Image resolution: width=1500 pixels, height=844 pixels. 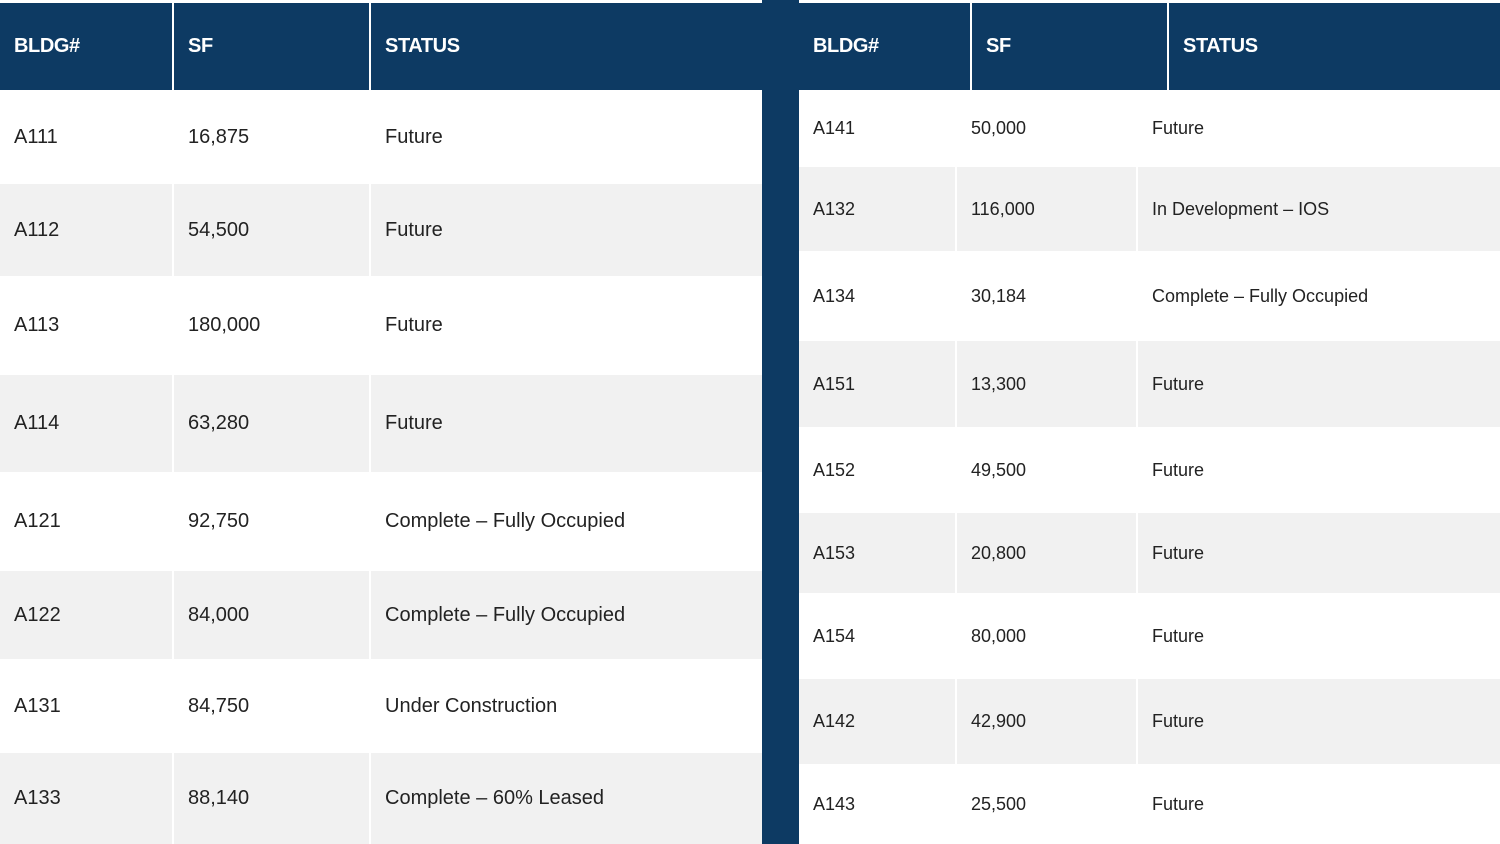 What do you see at coordinates (37, 423) in the screenshot?
I see `bldg-cell: A114` at bounding box center [37, 423].